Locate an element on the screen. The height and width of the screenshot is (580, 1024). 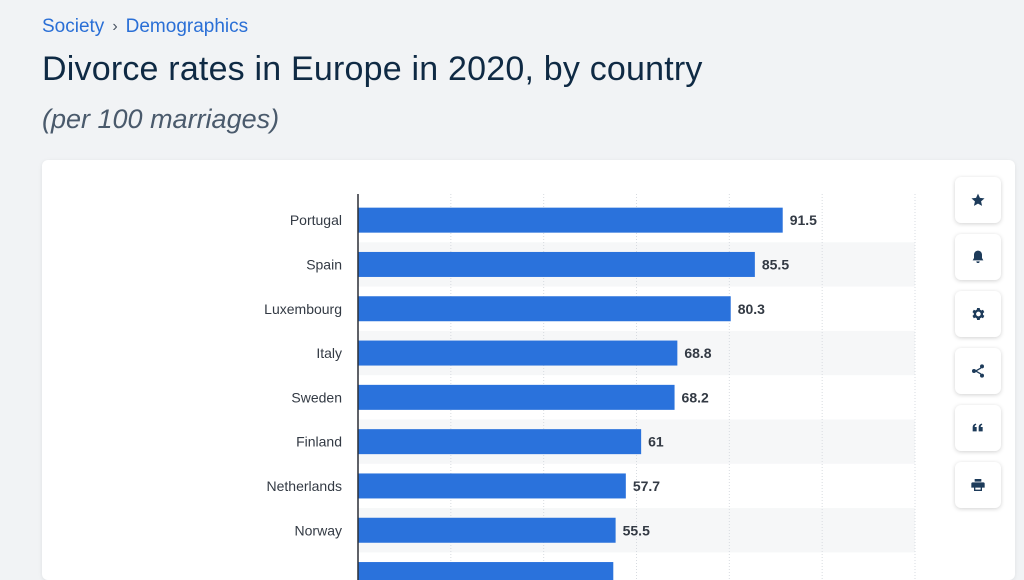
bar-luxembourg is located at coordinates (544, 309).